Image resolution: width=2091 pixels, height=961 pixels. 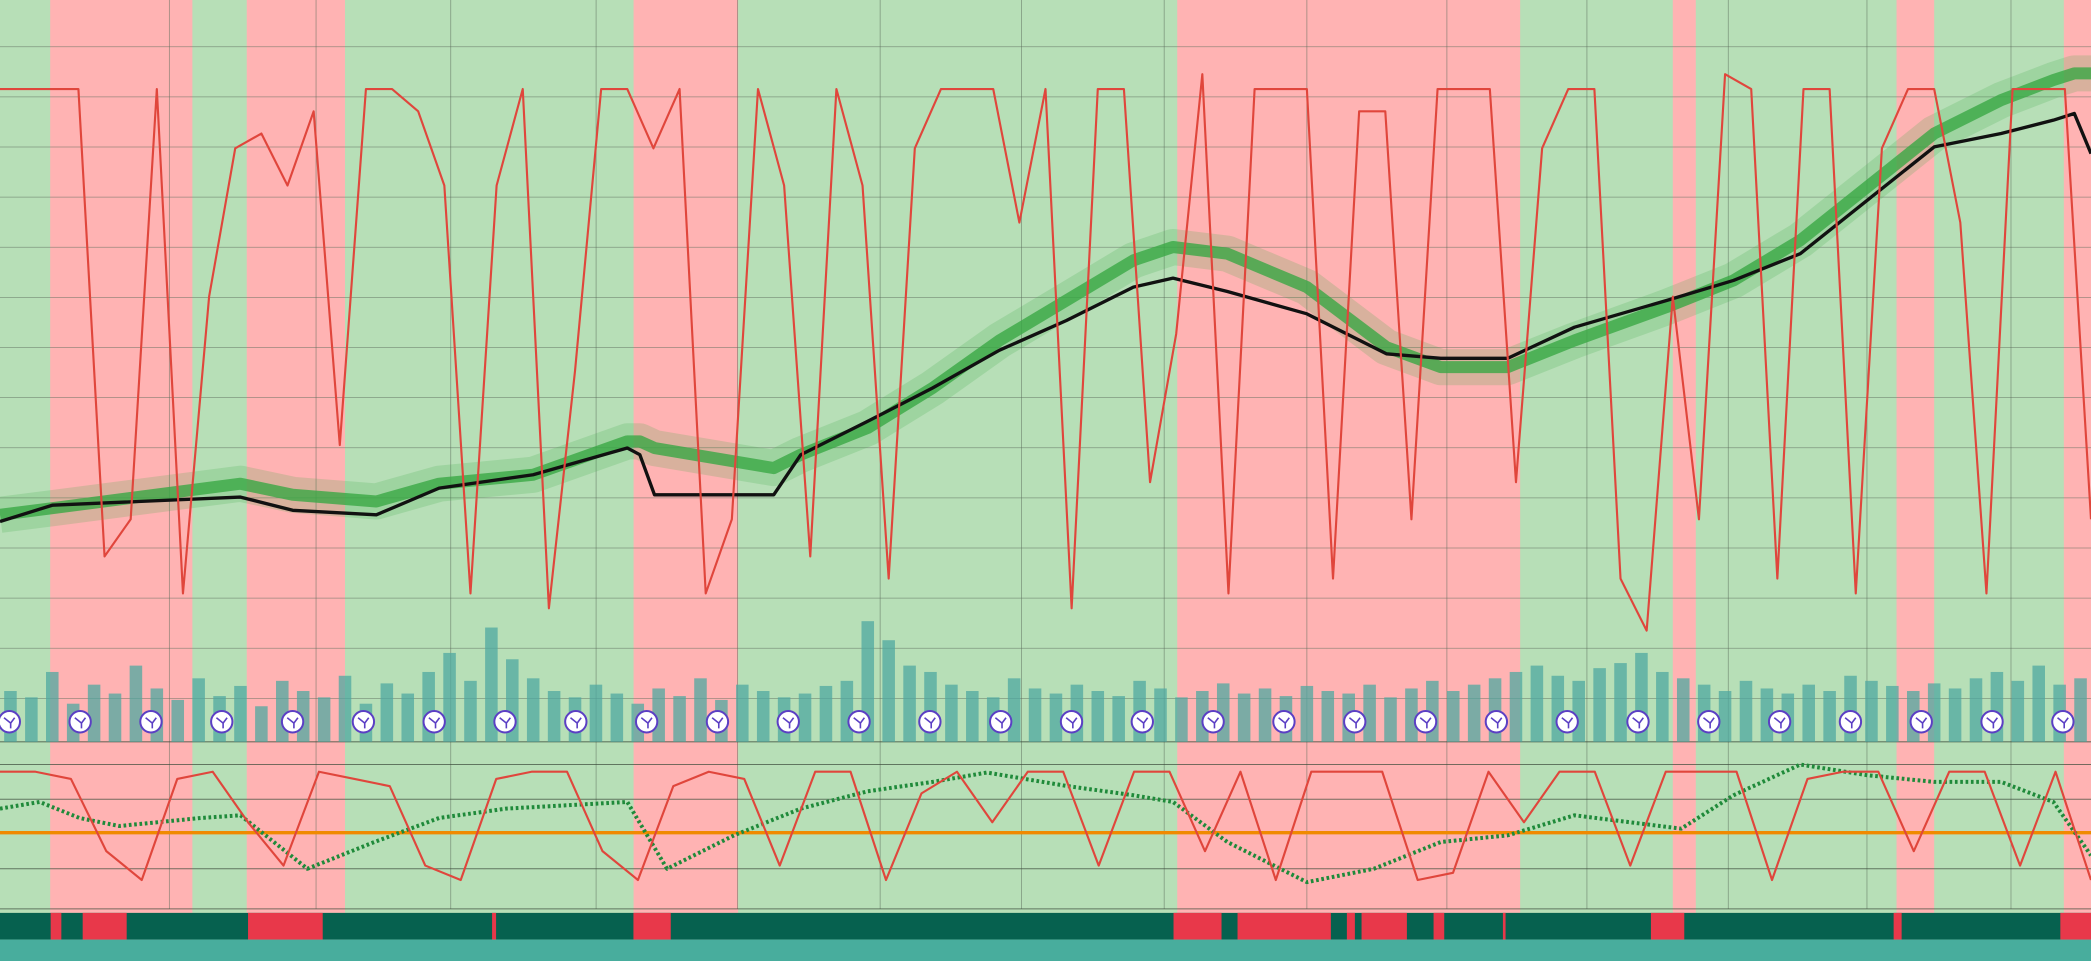 I want to click on signal-strip, so click(x=1045, y=936).